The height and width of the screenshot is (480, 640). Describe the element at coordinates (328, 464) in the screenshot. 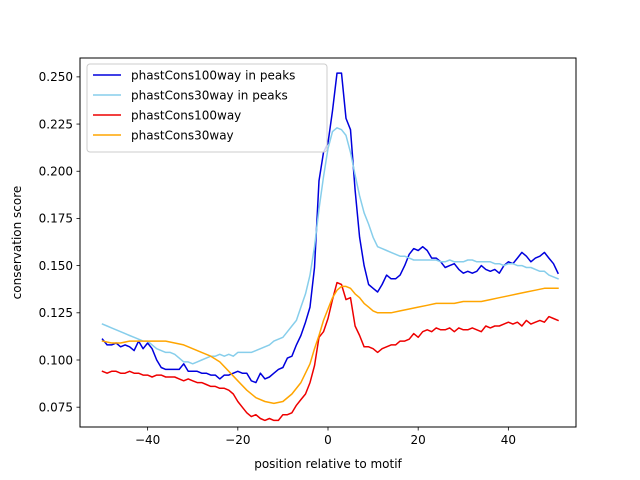

I see `x-axis-label: position relative to motif` at that location.